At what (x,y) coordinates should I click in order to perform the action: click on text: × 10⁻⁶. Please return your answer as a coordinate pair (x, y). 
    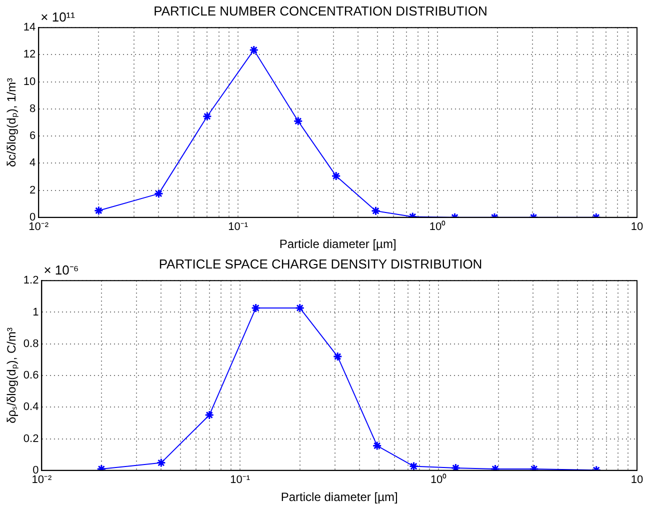
    Looking at the image, I should click on (61, 270).